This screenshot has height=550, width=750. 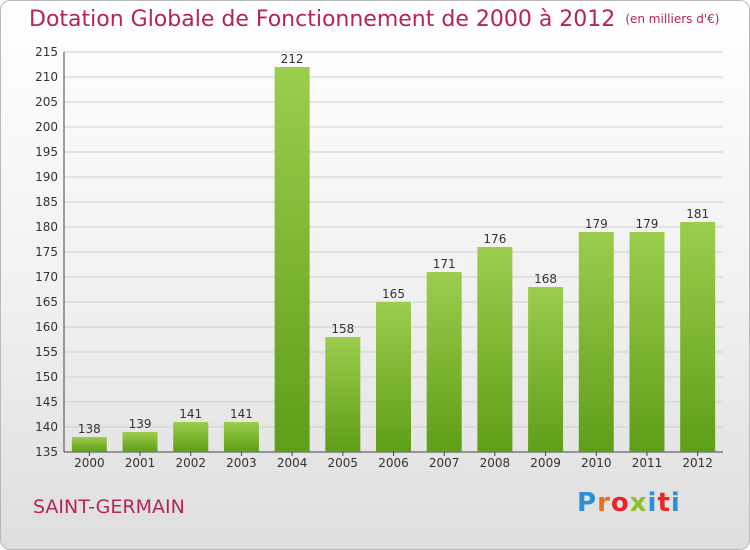 What do you see at coordinates (46, 227) in the screenshot?
I see `y-tick-label: 180` at bounding box center [46, 227].